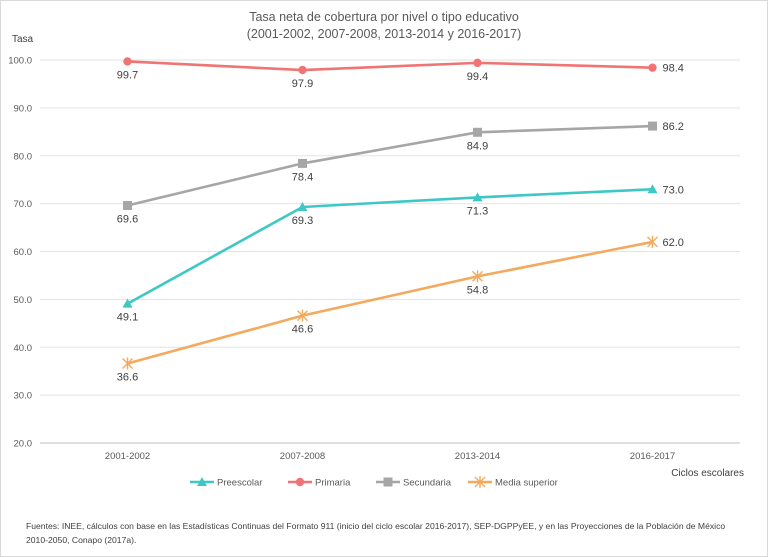 The height and width of the screenshot is (557, 768). Describe the element at coordinates (673, 69) in the screenshot. I see `data-label-primaria: 98.4` at that location.